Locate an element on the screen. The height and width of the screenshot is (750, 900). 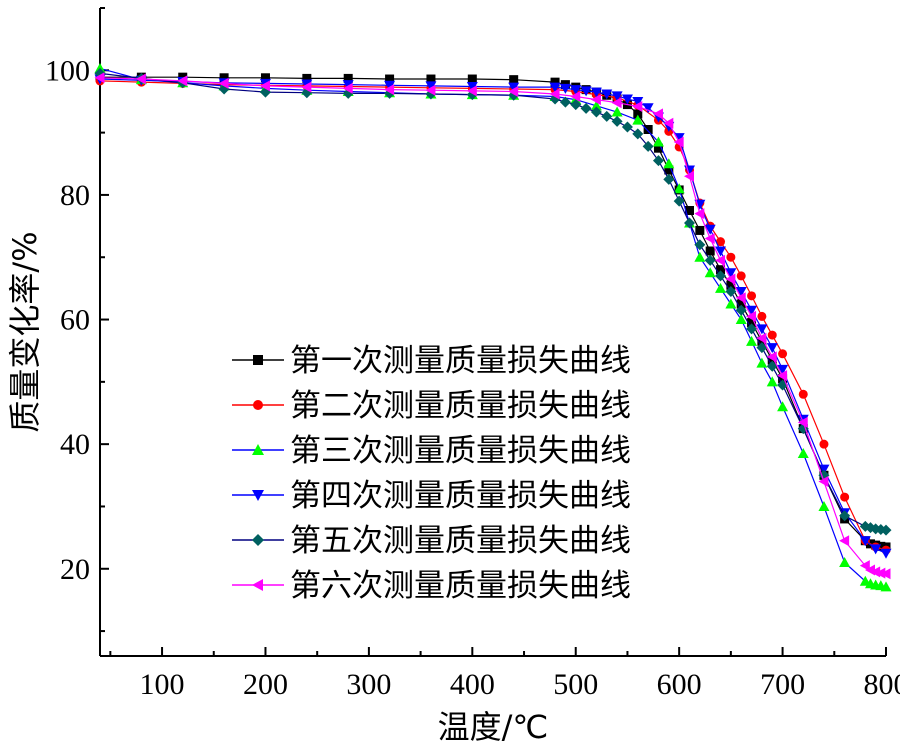
legend-label: 第一次测量质量损失曲线 is located at coordinates (460, 361).